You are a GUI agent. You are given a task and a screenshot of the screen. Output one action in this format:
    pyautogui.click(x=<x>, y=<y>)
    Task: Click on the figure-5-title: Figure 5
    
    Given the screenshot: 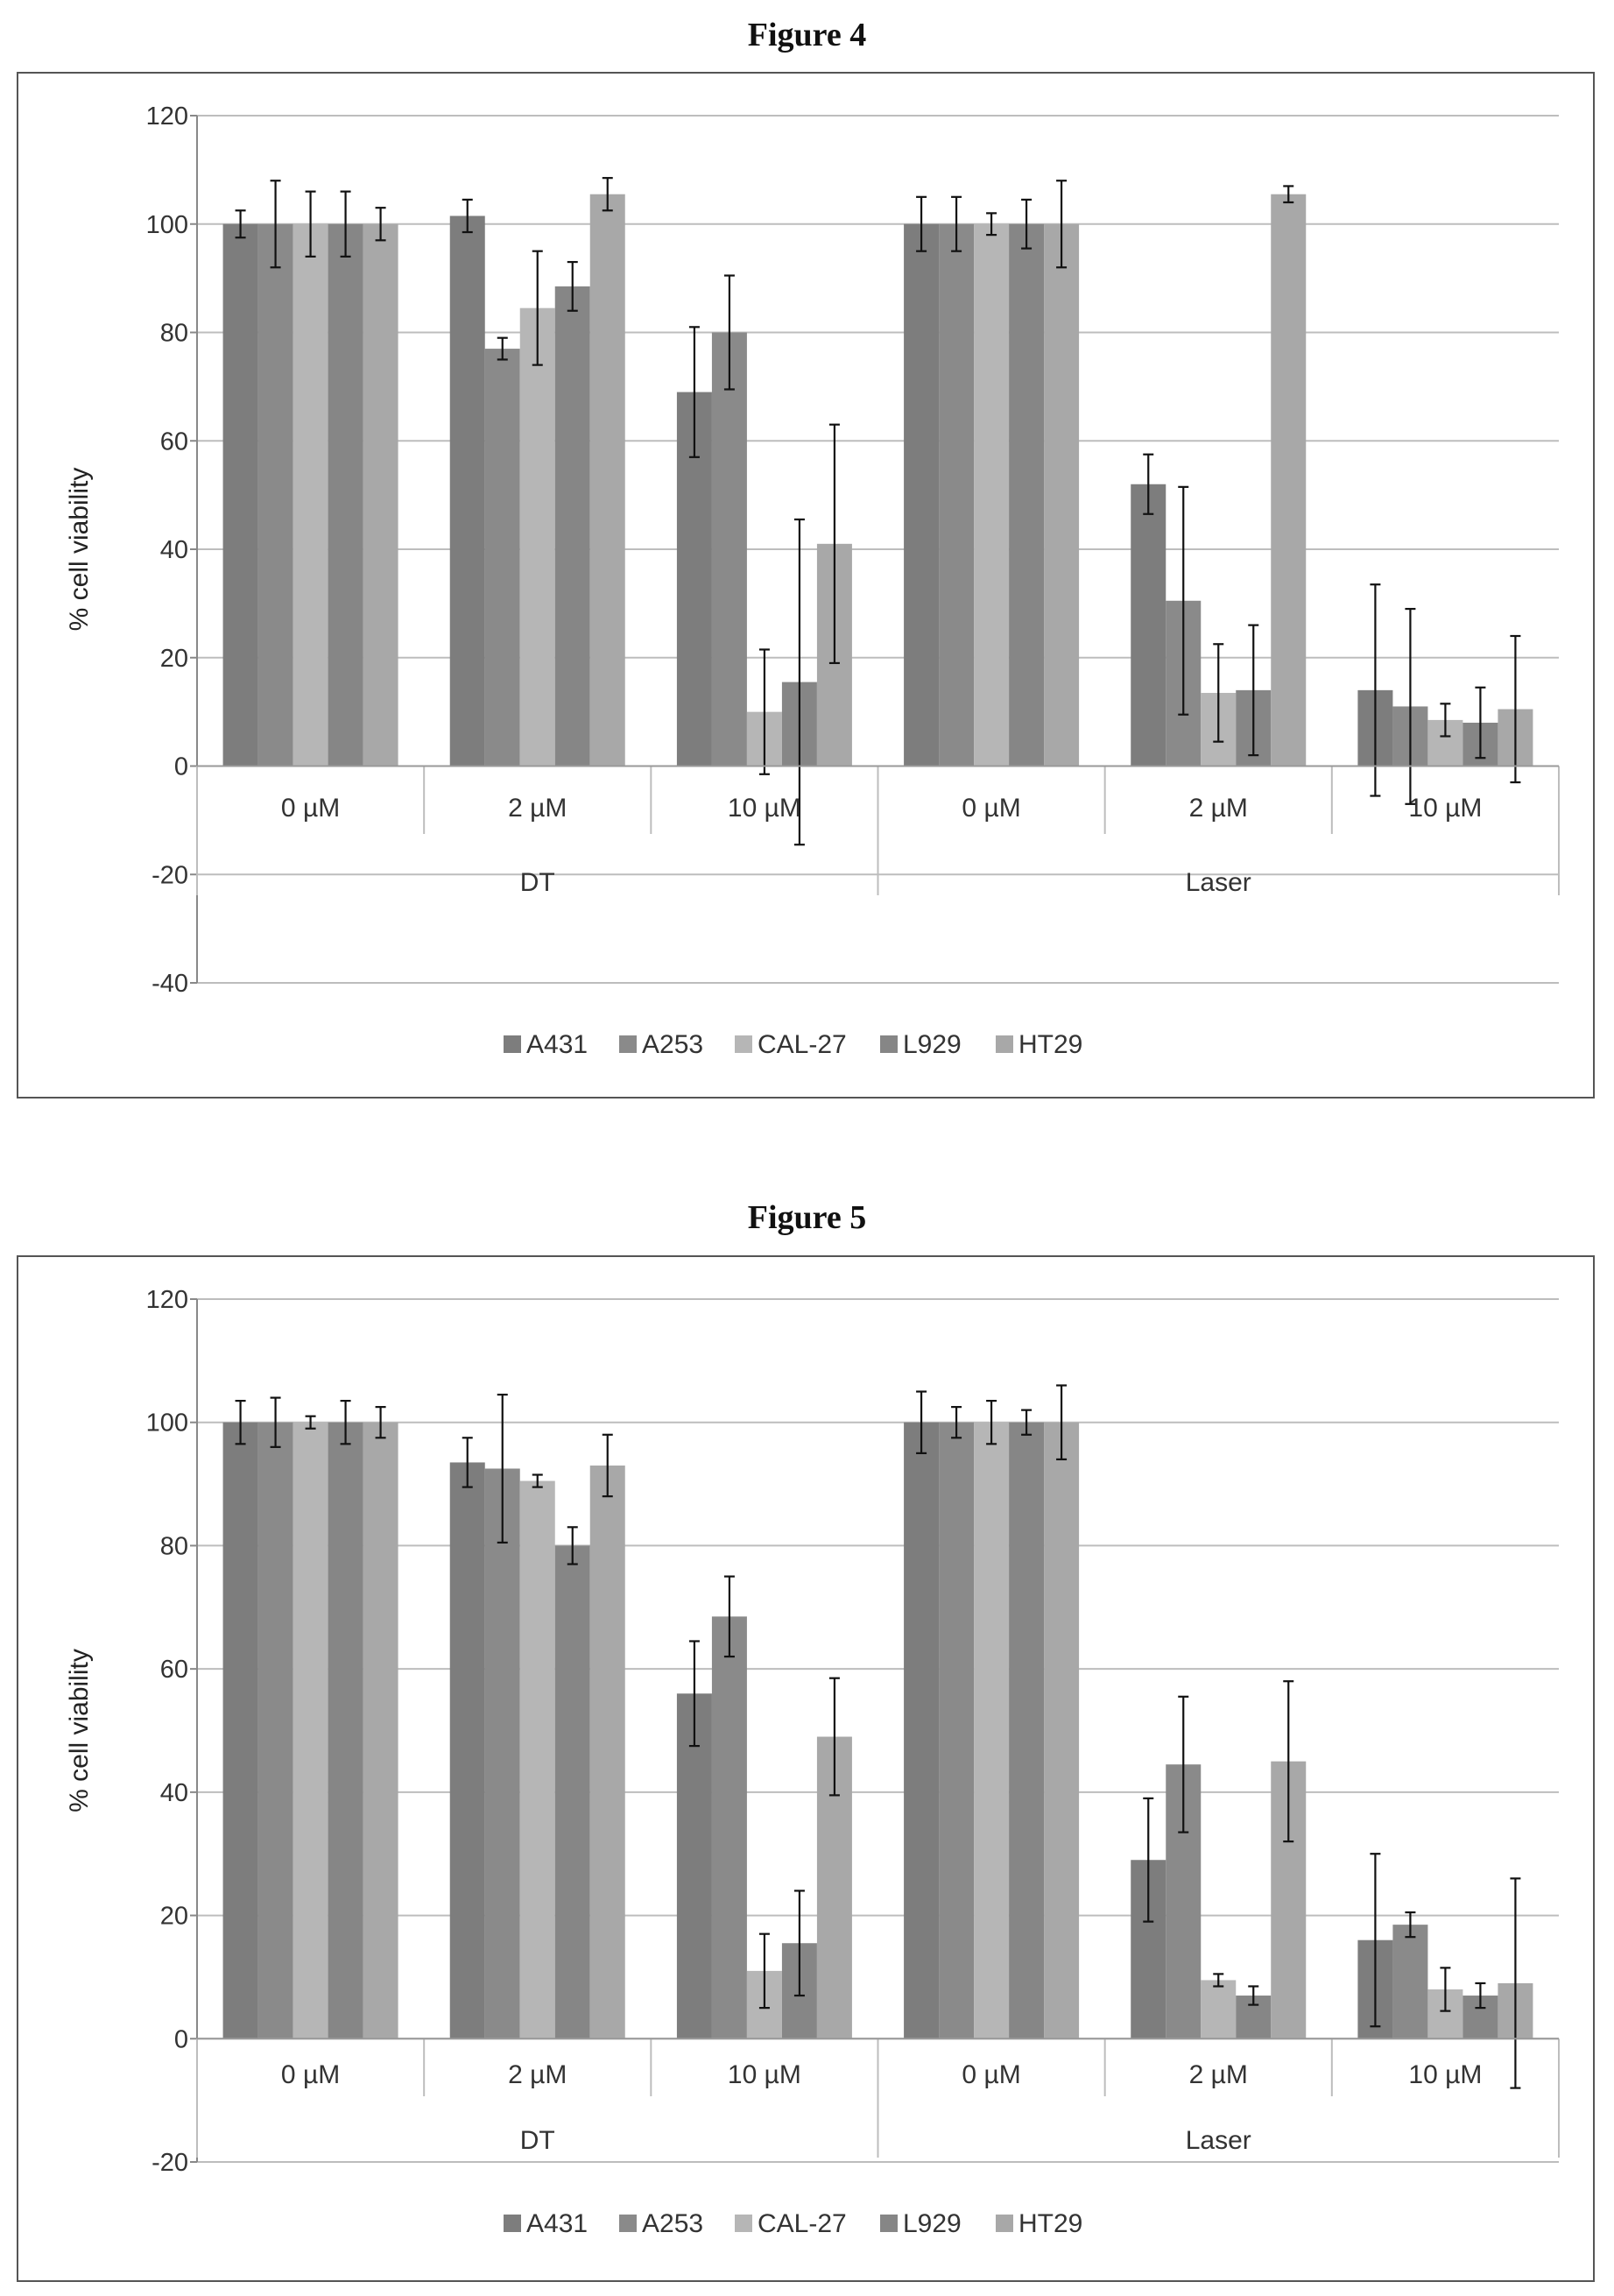 What is the action you would take?
    pyautogui.click(x=807, y=1217)
    